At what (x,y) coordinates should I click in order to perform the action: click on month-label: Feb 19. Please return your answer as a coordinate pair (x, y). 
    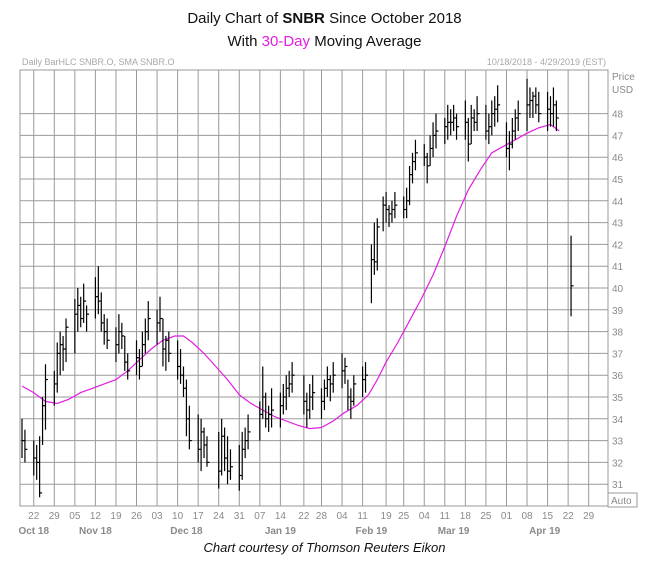
    Looking at the image, I should click on (372, 531).